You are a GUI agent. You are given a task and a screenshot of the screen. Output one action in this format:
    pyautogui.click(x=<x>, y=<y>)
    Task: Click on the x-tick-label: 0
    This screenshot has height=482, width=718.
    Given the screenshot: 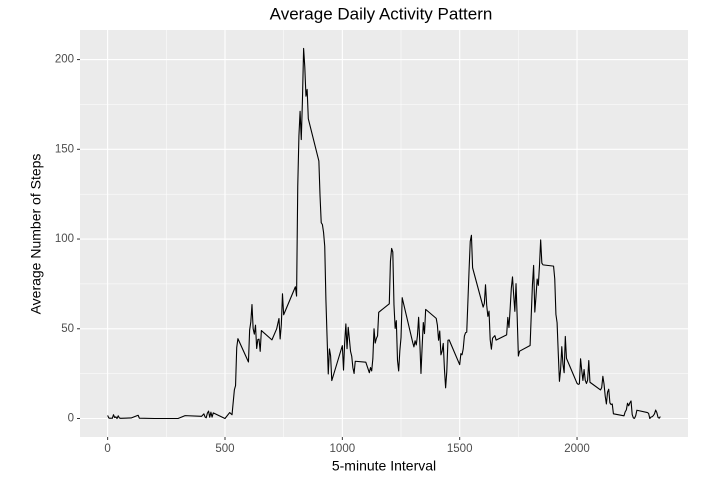 What is the action you would take?
    pyautogui.click(x=107, y=449)
    